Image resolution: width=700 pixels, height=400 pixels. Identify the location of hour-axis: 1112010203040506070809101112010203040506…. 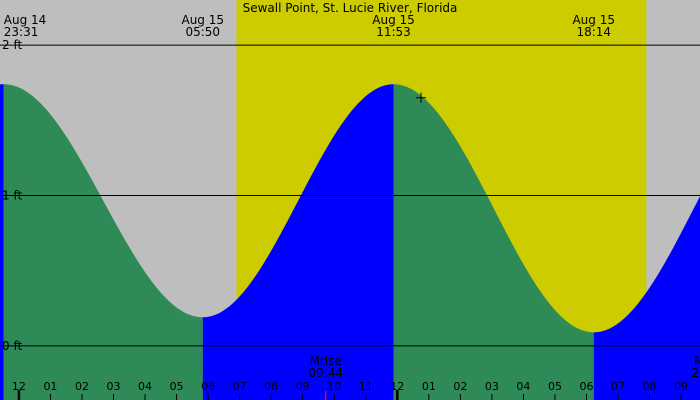
(350, 390).